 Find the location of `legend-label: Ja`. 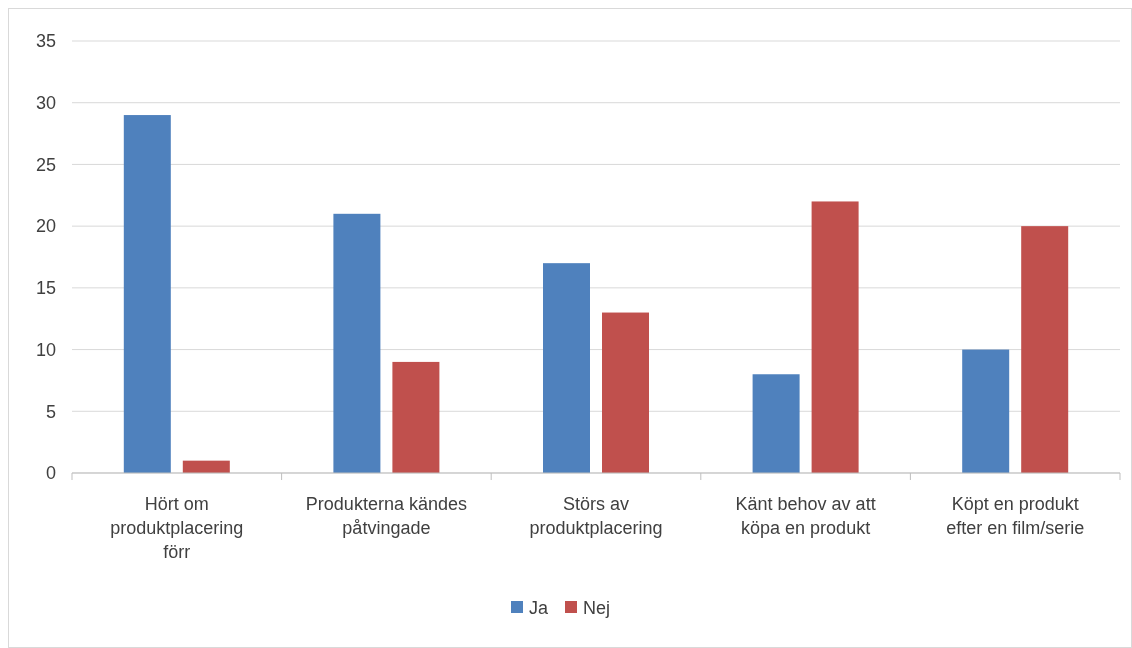

legend-label: Ja is located at coordinates (539, 608).